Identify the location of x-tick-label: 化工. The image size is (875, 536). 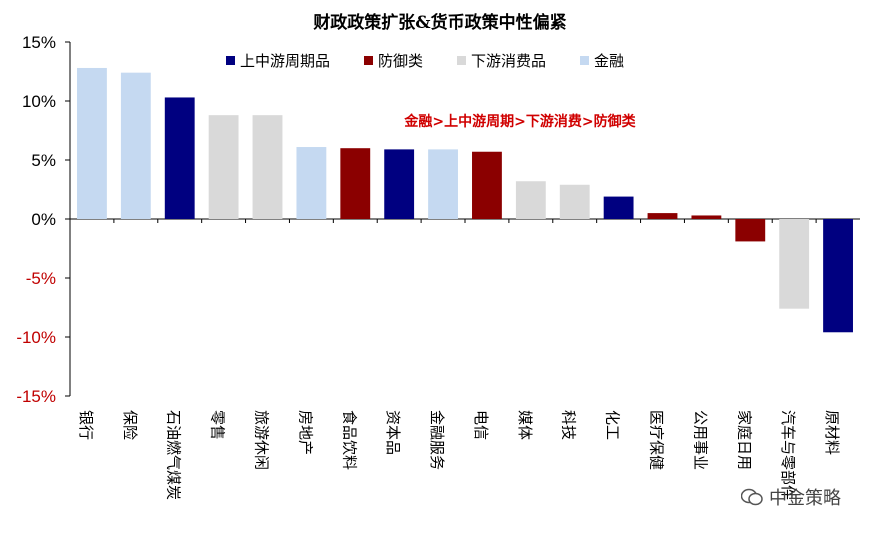
(613, 425).